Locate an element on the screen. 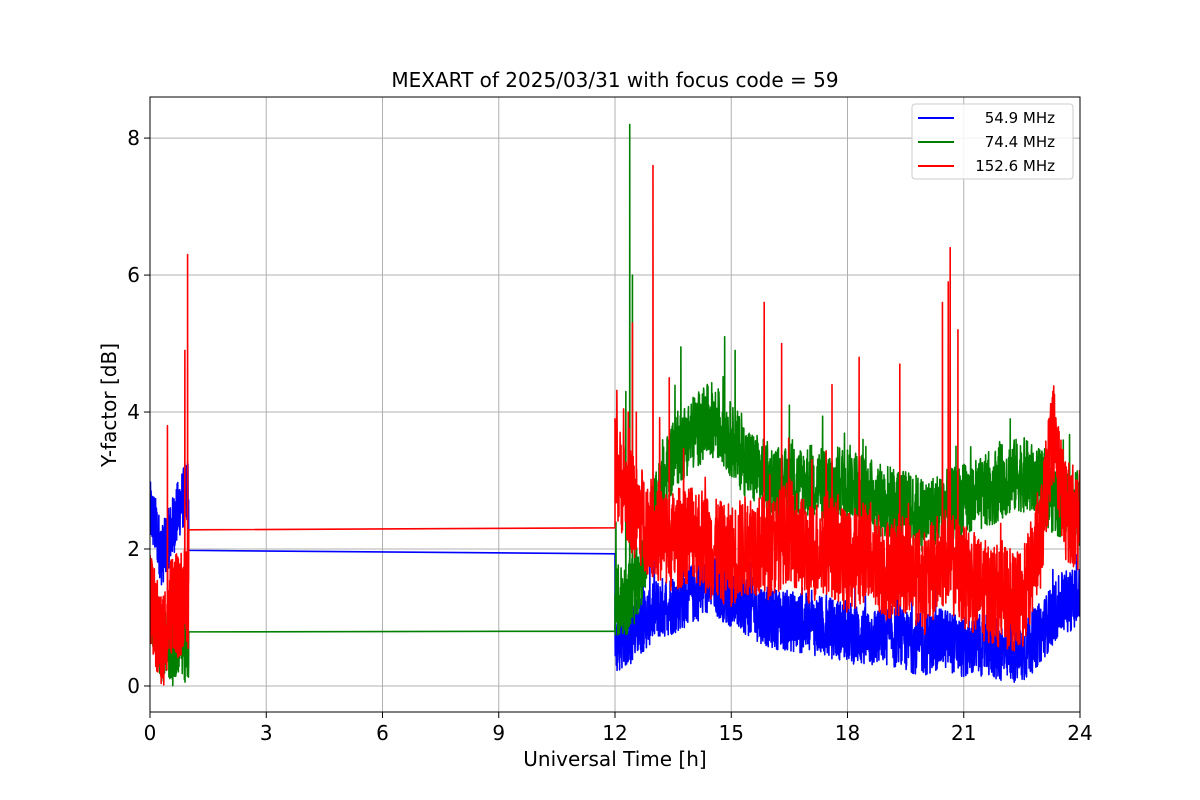  x-tick-label: 18 is located at coordinates (847, 733).